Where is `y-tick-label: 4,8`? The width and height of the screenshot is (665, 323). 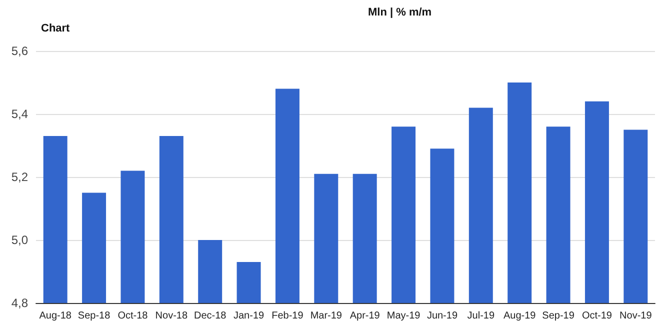 y-tick-label: 4,8 is located at coordinates (19, 303).